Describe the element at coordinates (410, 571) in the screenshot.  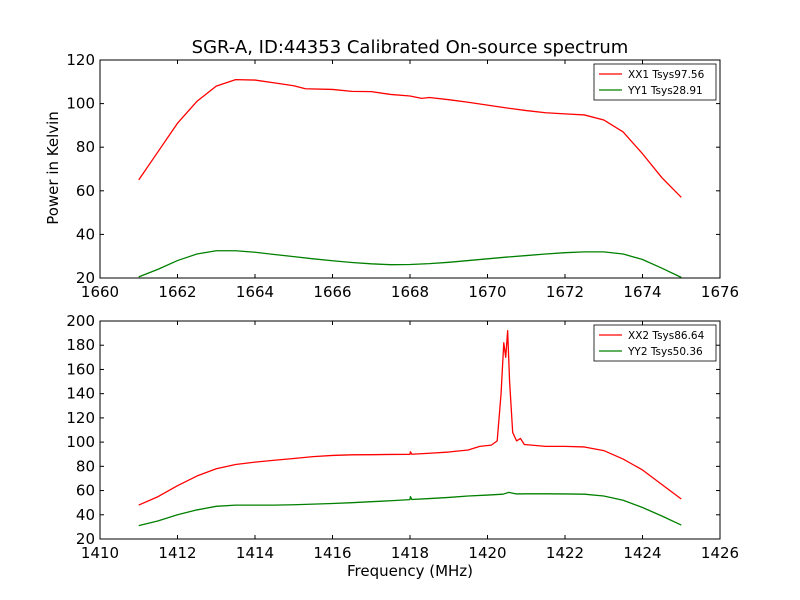
I see `x-axis-label: Frequency (MHz)` at that location.